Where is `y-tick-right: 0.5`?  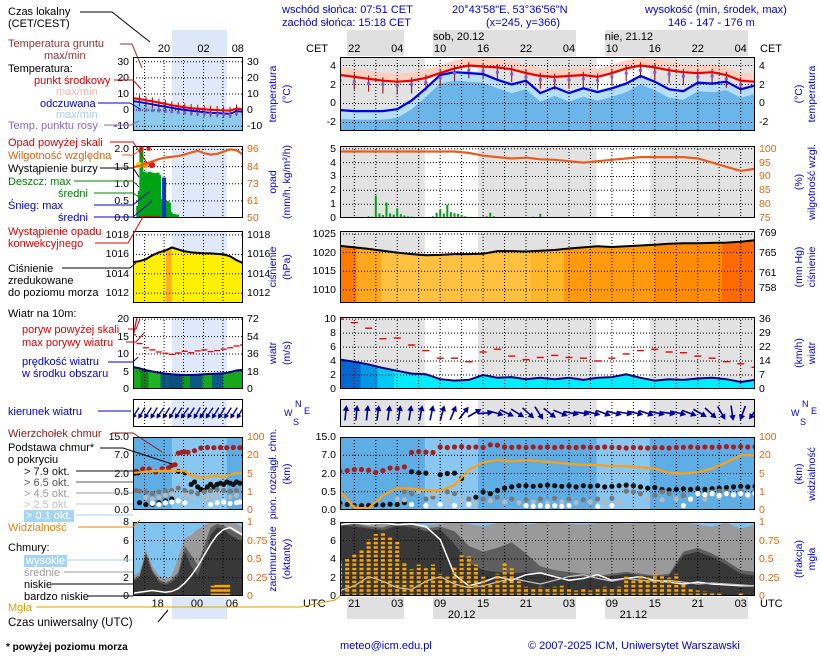 y-tick-right: 0.5 is located at coordinates (766, 559).